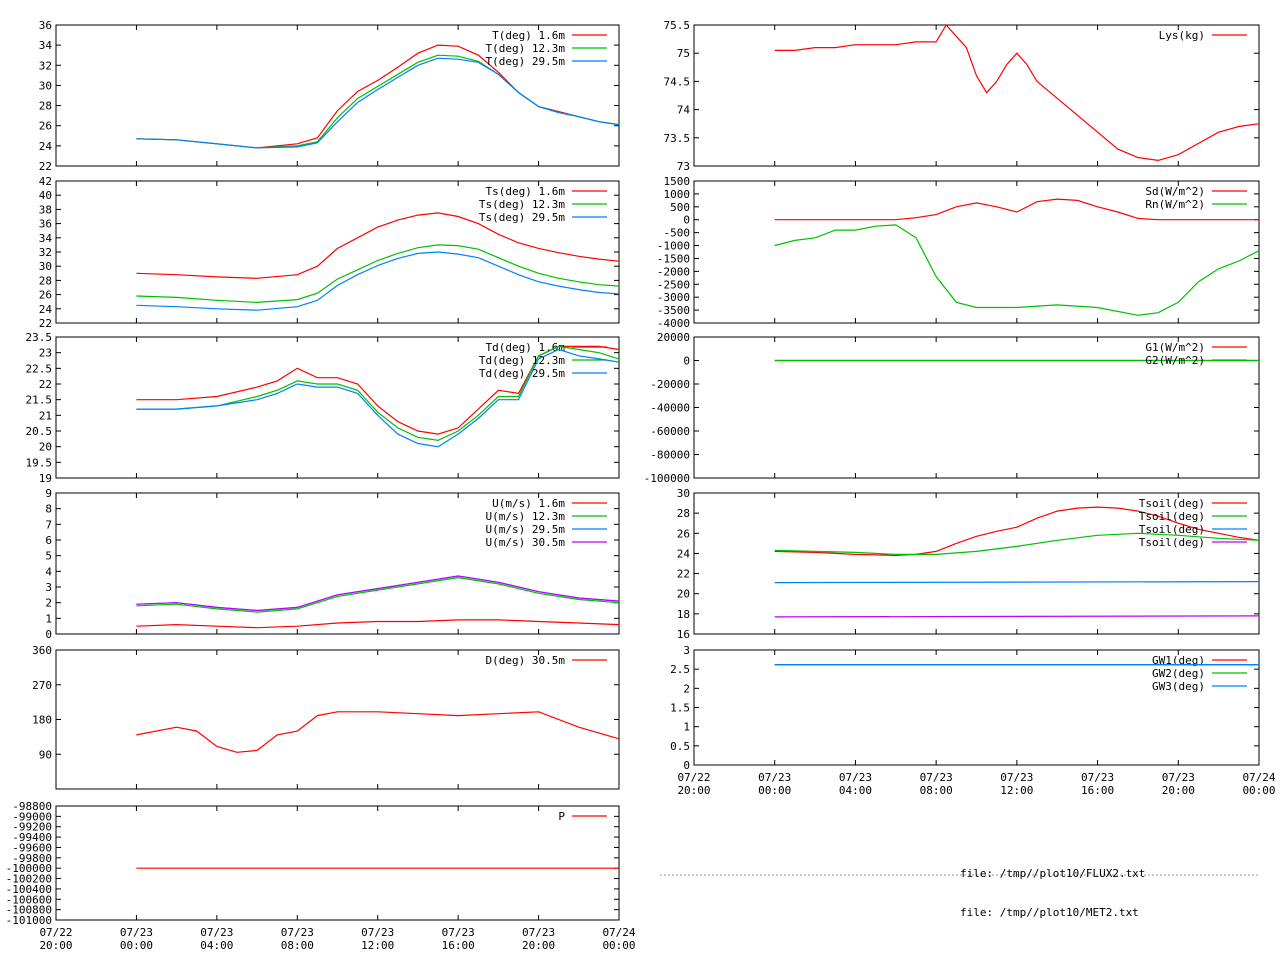 The width and height of the screenshot is (1280, 960). Describe the element at coordinates (683, 614) in the screenshot. I see `y-tick-label: 18` at that location.